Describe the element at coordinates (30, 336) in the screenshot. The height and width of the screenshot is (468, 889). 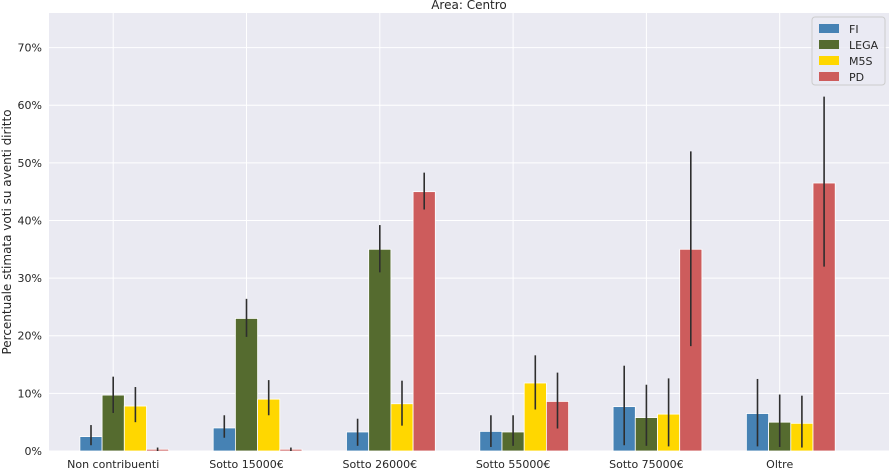
I see `y-tick-label: 20%` at that location.